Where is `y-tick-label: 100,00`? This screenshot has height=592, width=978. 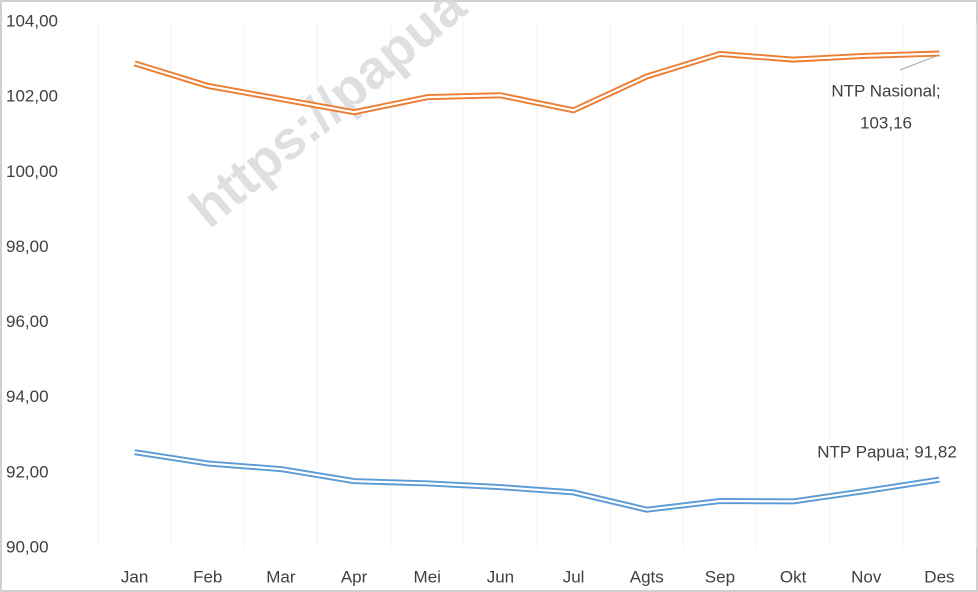
y-tick-label: 100,00 is located at coordinates (32, 171).